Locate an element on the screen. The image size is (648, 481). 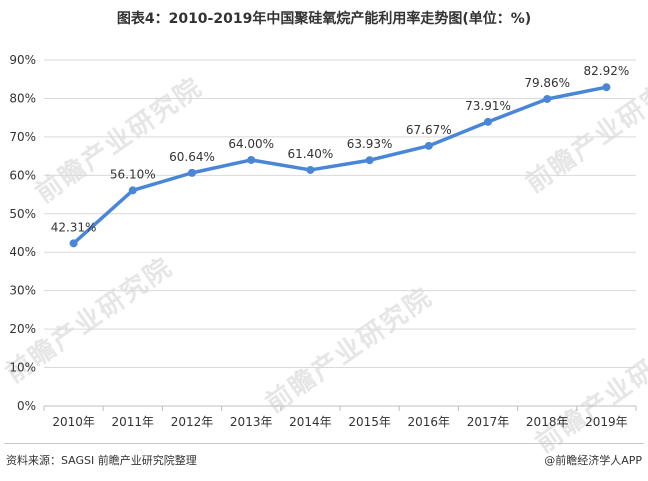
data-label: 61.40% is located at coordinates (311, 154).